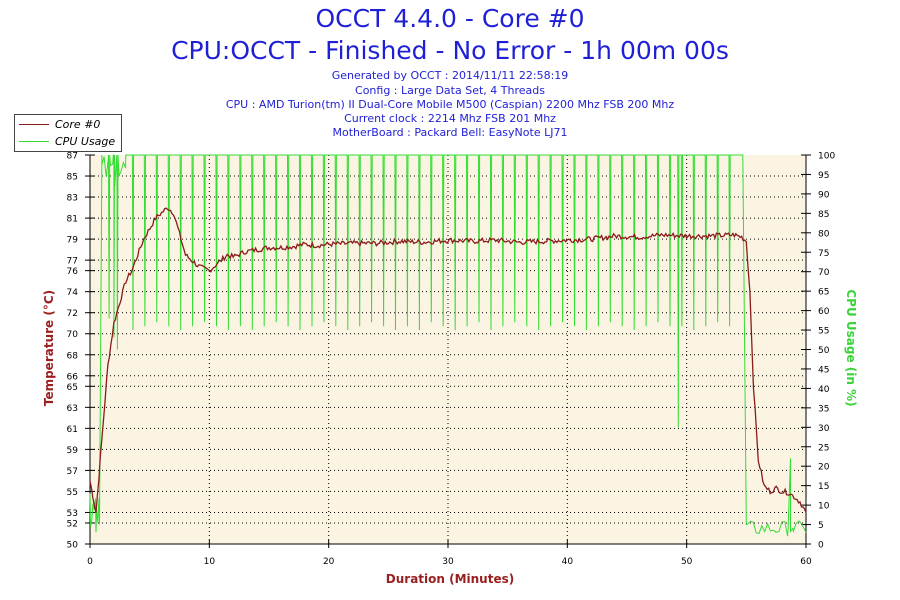  I want to click on y-tick-label: 52, so click(72, 524).